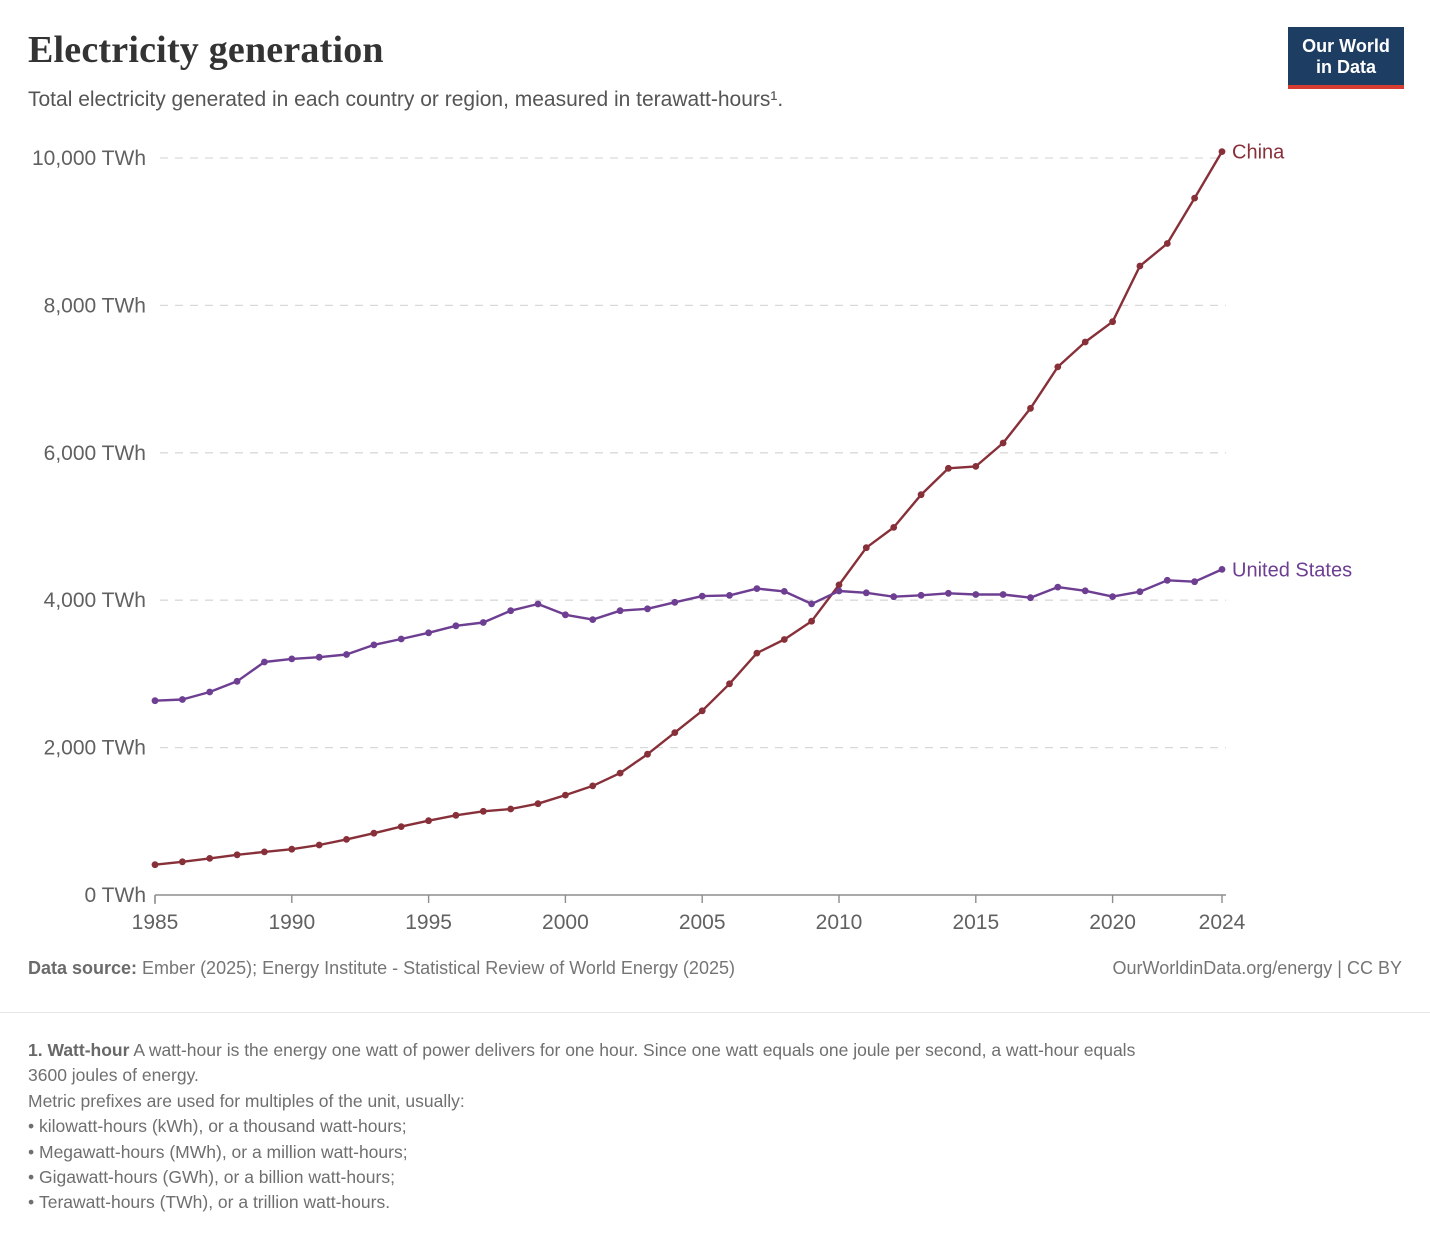 This screenshot has height=1238, width=1430. What do you see at coordinates (1085, 591) in the screenshot?
I see `data-point-united-states-2019` at bounding box center [1085, 591].